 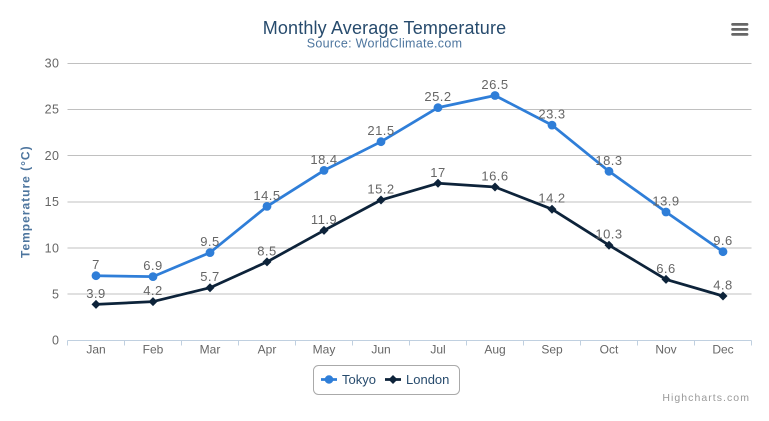 What do you see at coordinates (267, 250) in the screenshot?
I see `svg-text: 8.5` at bounding box center [267, 250].